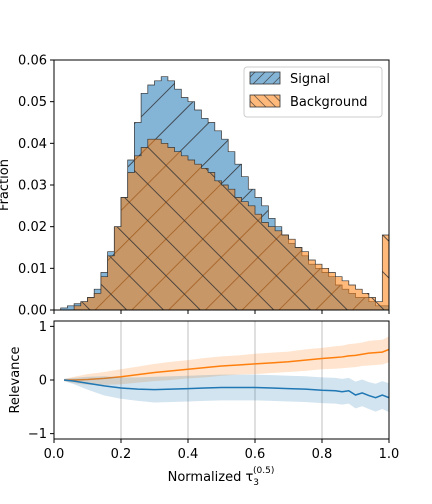 The height and width of the screenshot is (504, 432). I want to click on x-axis-label-superscript: (0.5), so click(263, 471).